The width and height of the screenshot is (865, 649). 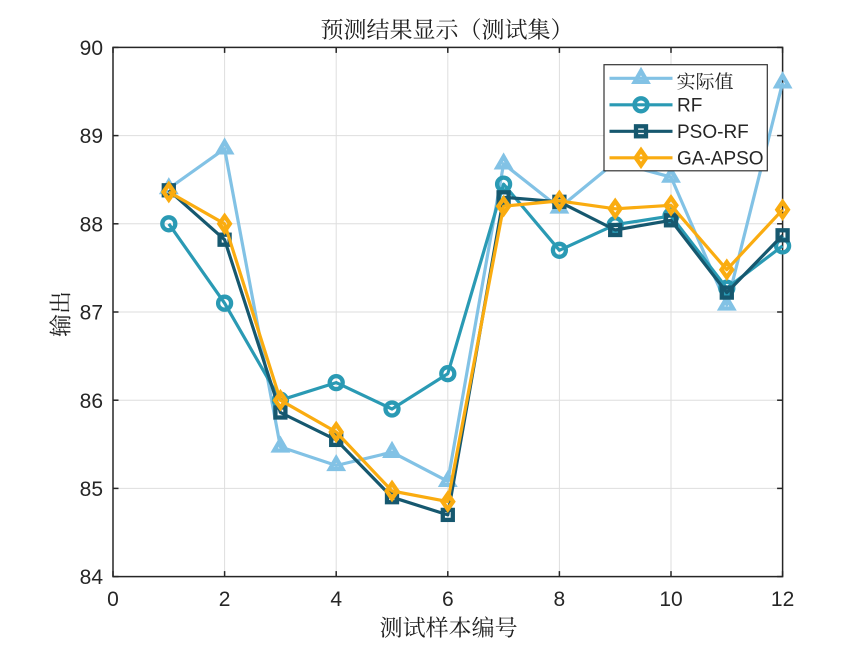 What do you see at coordinates (336, 599) in the screenshot?
I see `svg-text: 4` at bounding box center [336, 599].